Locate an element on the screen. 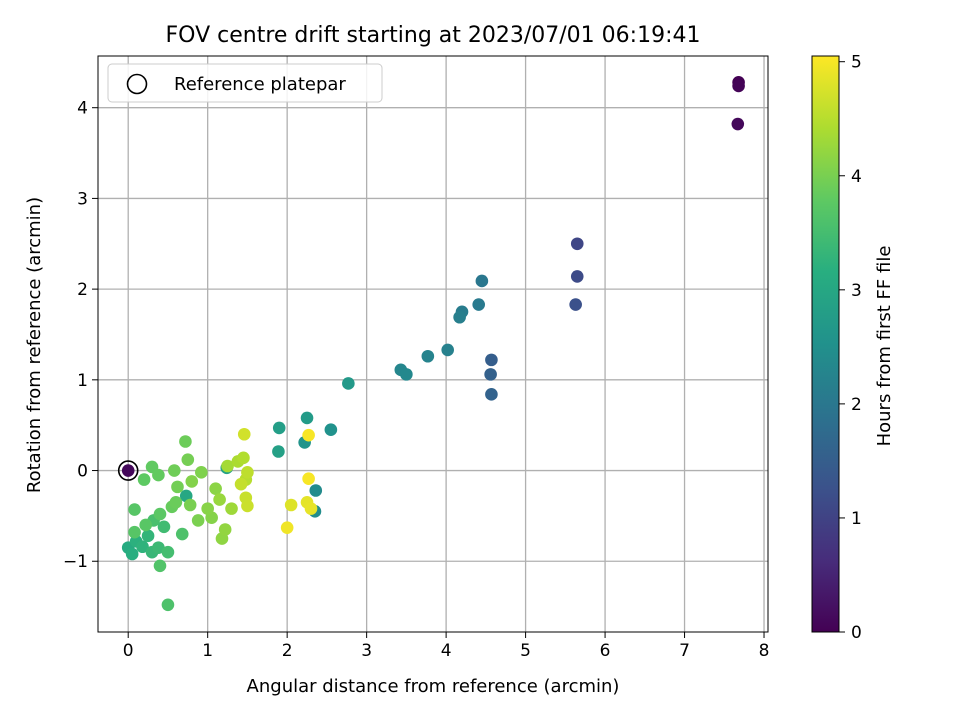 The image size is (960, 720). reference-marker is located at coordinates (128, 470).